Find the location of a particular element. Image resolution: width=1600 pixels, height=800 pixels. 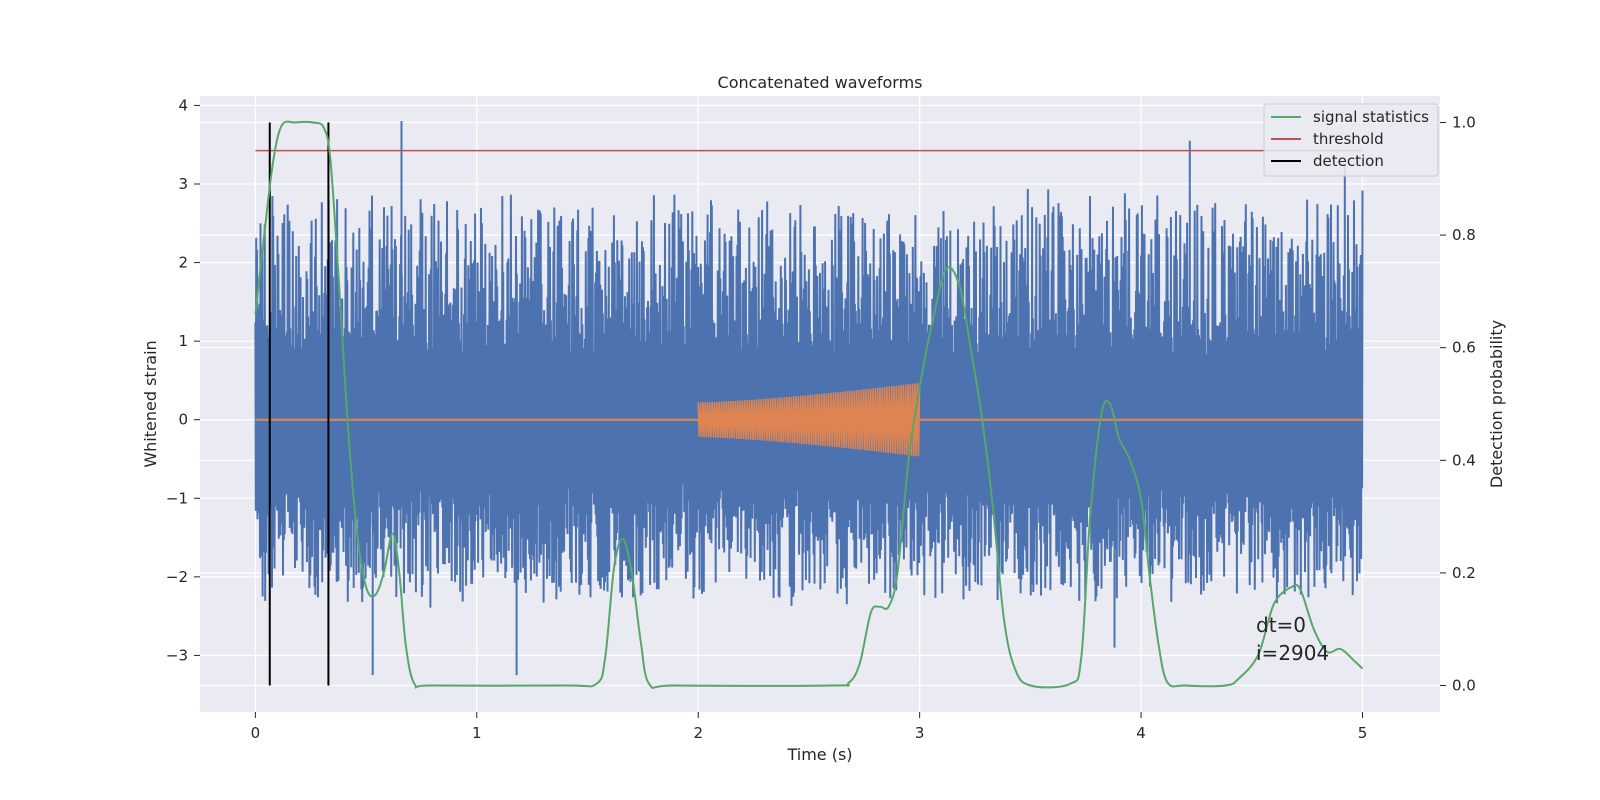

y-axis-ticks: −3 −2 −1 0 1 2 3 4 is located at coordinates (183, 380).